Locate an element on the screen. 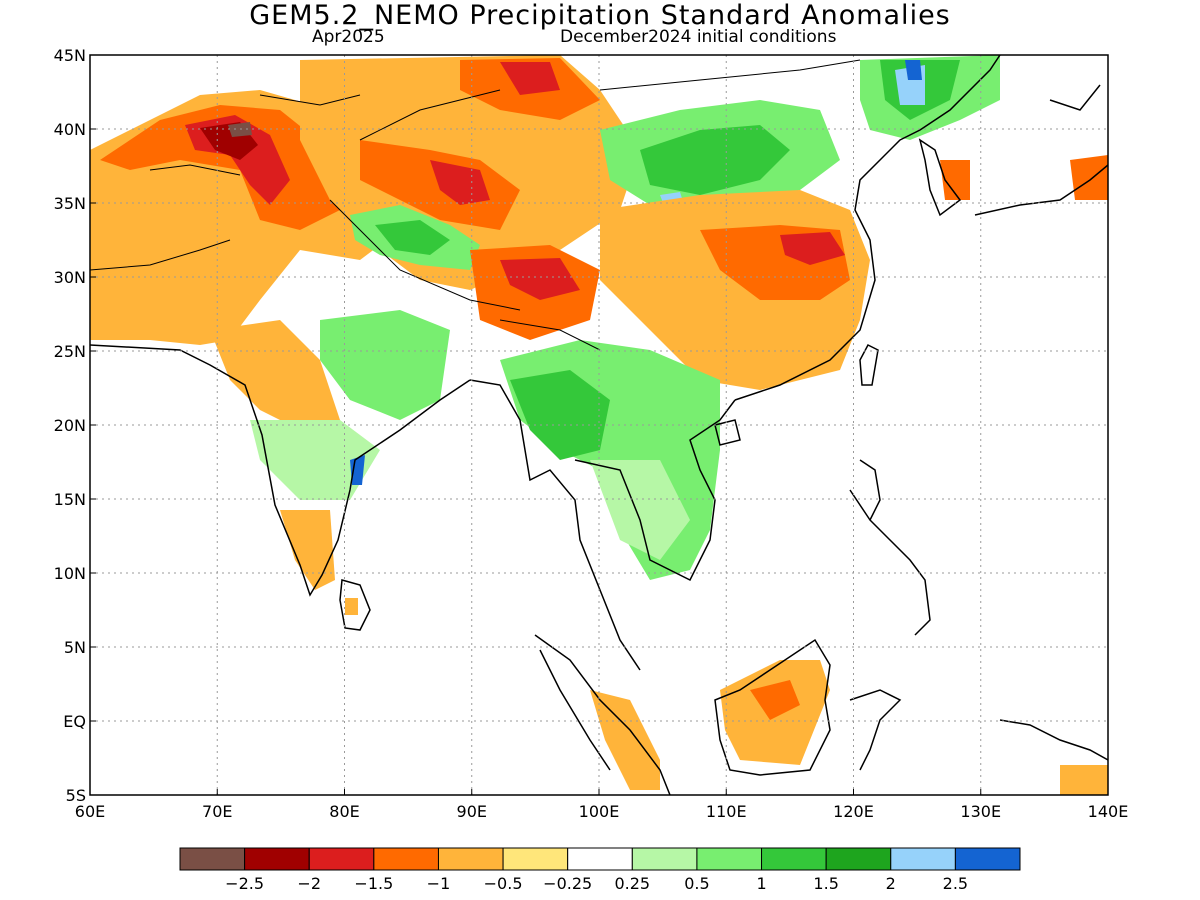 Image resolution: width=1200 pixels, height=900 pixels. initial-conditions: December2024 initial conditions is located at coordinates (698, 37).